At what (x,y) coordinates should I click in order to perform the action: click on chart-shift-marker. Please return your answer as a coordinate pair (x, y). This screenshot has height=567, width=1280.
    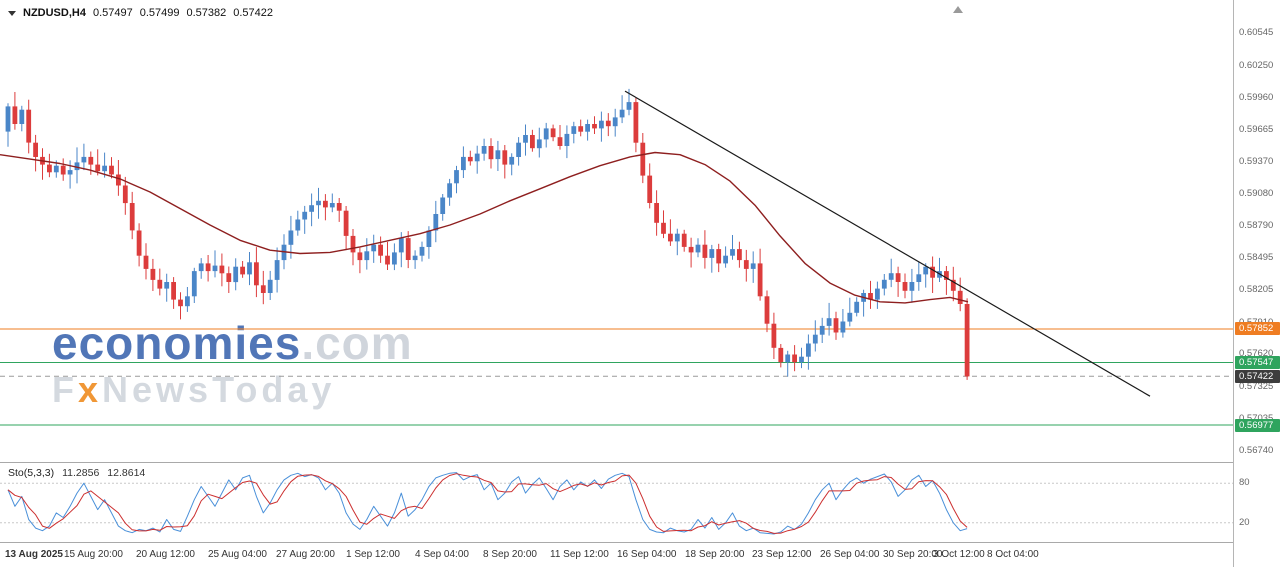
    Looking at the image, I should click on (958, 9).